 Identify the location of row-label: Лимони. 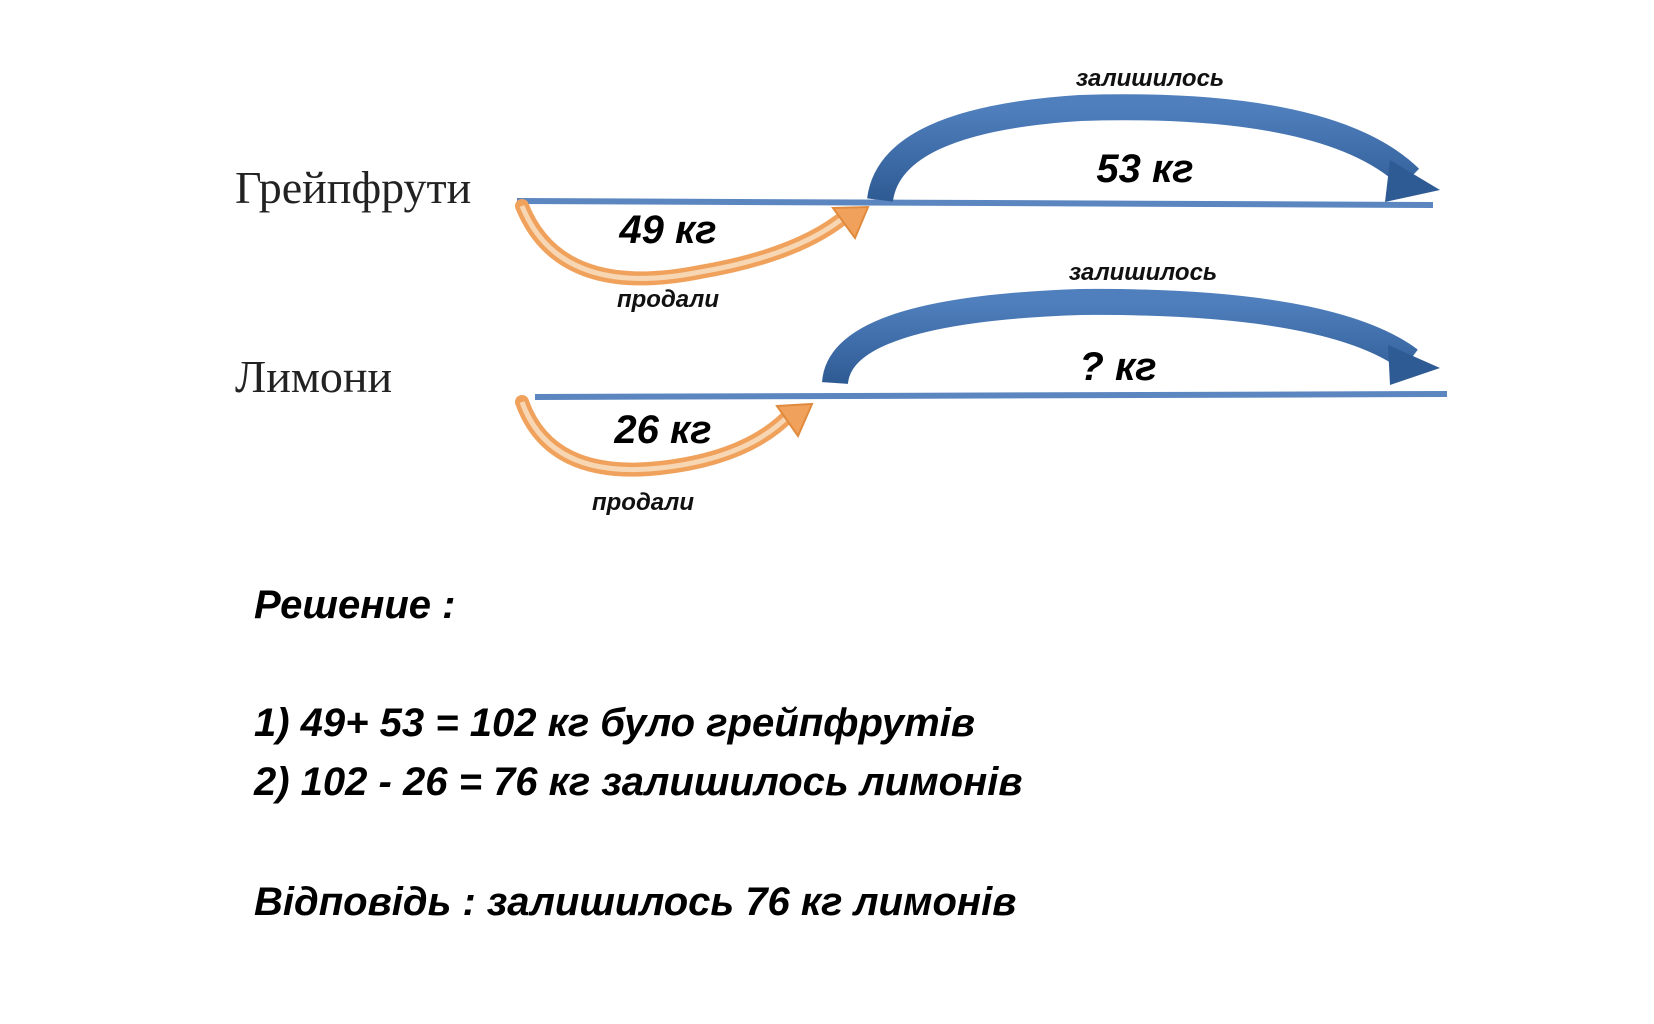
(313, 376).